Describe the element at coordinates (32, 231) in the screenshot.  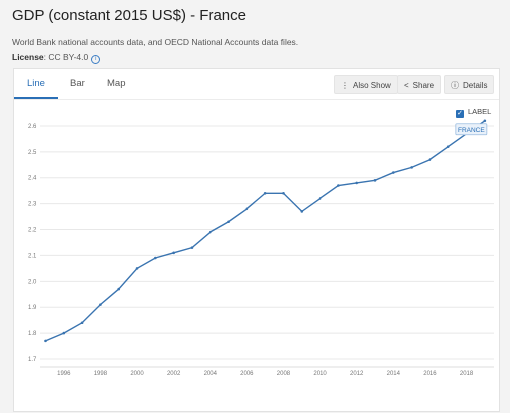
I see `y-tick-label: 2.2` at that location.